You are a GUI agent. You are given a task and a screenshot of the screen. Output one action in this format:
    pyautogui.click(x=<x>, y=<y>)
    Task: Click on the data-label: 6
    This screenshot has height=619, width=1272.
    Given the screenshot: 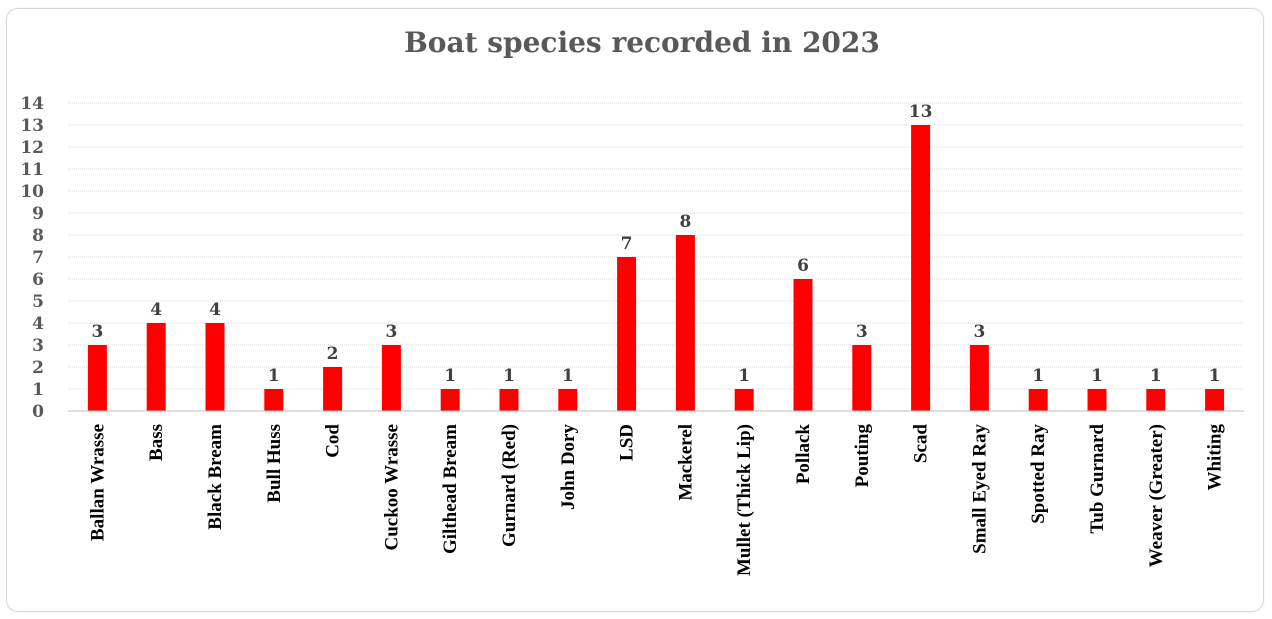 What is the action you would take?
    pyautogui.click(x=803, y=266)
    